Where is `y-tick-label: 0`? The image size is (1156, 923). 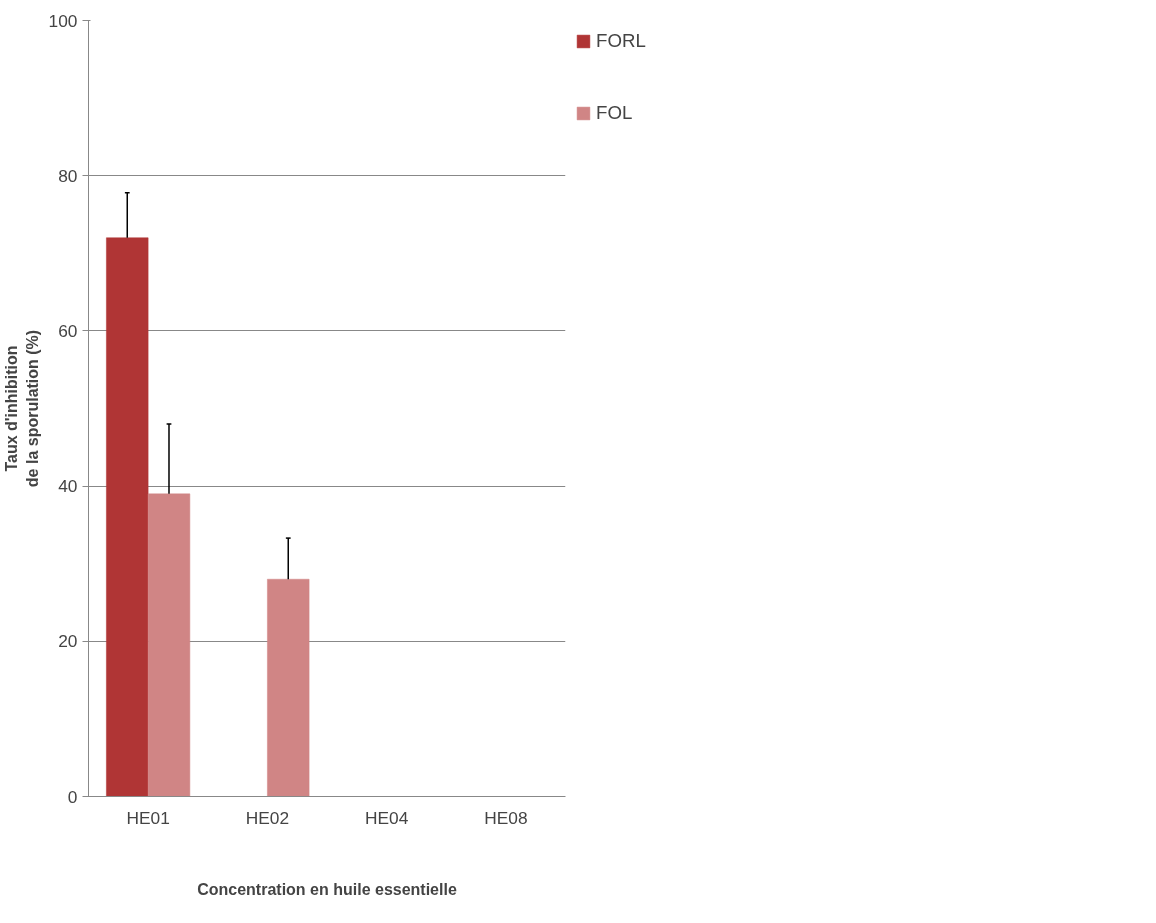 y-tick-label: 0 is located at coordinates (72, 796).